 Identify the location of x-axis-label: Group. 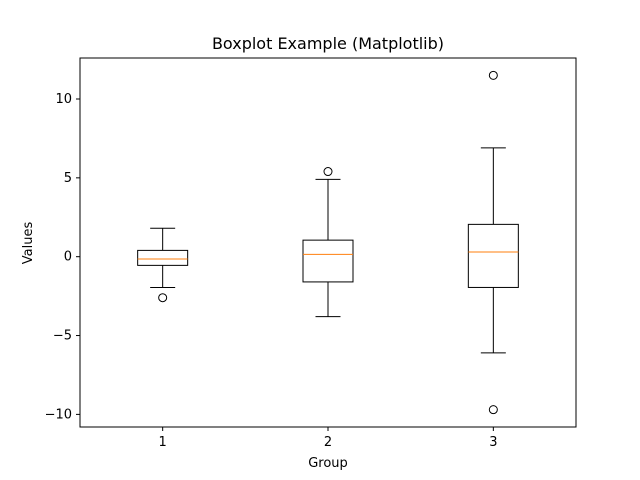
(328, 463).